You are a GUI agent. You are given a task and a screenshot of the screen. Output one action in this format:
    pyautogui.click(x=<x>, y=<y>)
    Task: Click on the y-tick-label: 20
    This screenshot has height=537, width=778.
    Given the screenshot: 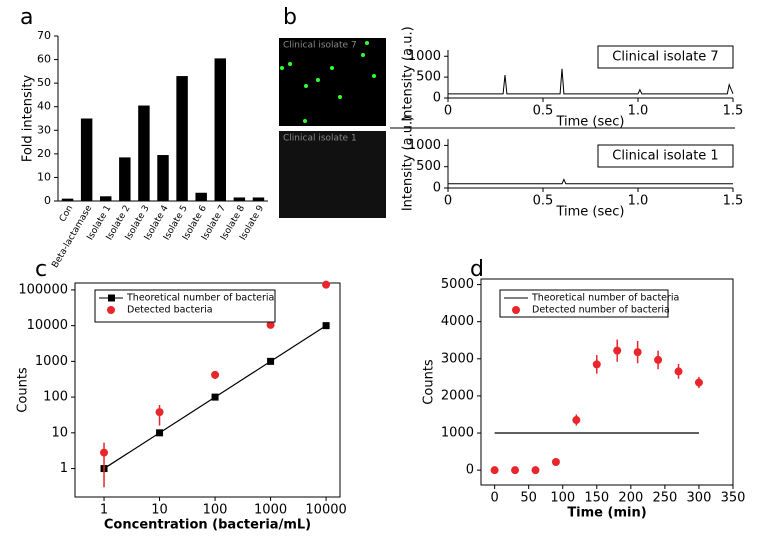 What is the action you would take?
    pyautogui.click(x=44, y=153)
    